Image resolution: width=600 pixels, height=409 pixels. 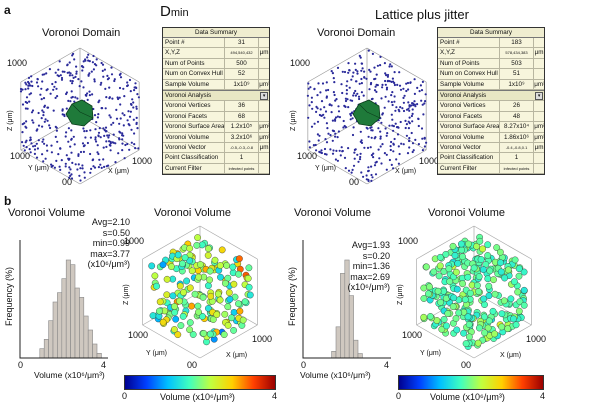 I want to click on table-cell-v: 68, so click(x=242, y=116).